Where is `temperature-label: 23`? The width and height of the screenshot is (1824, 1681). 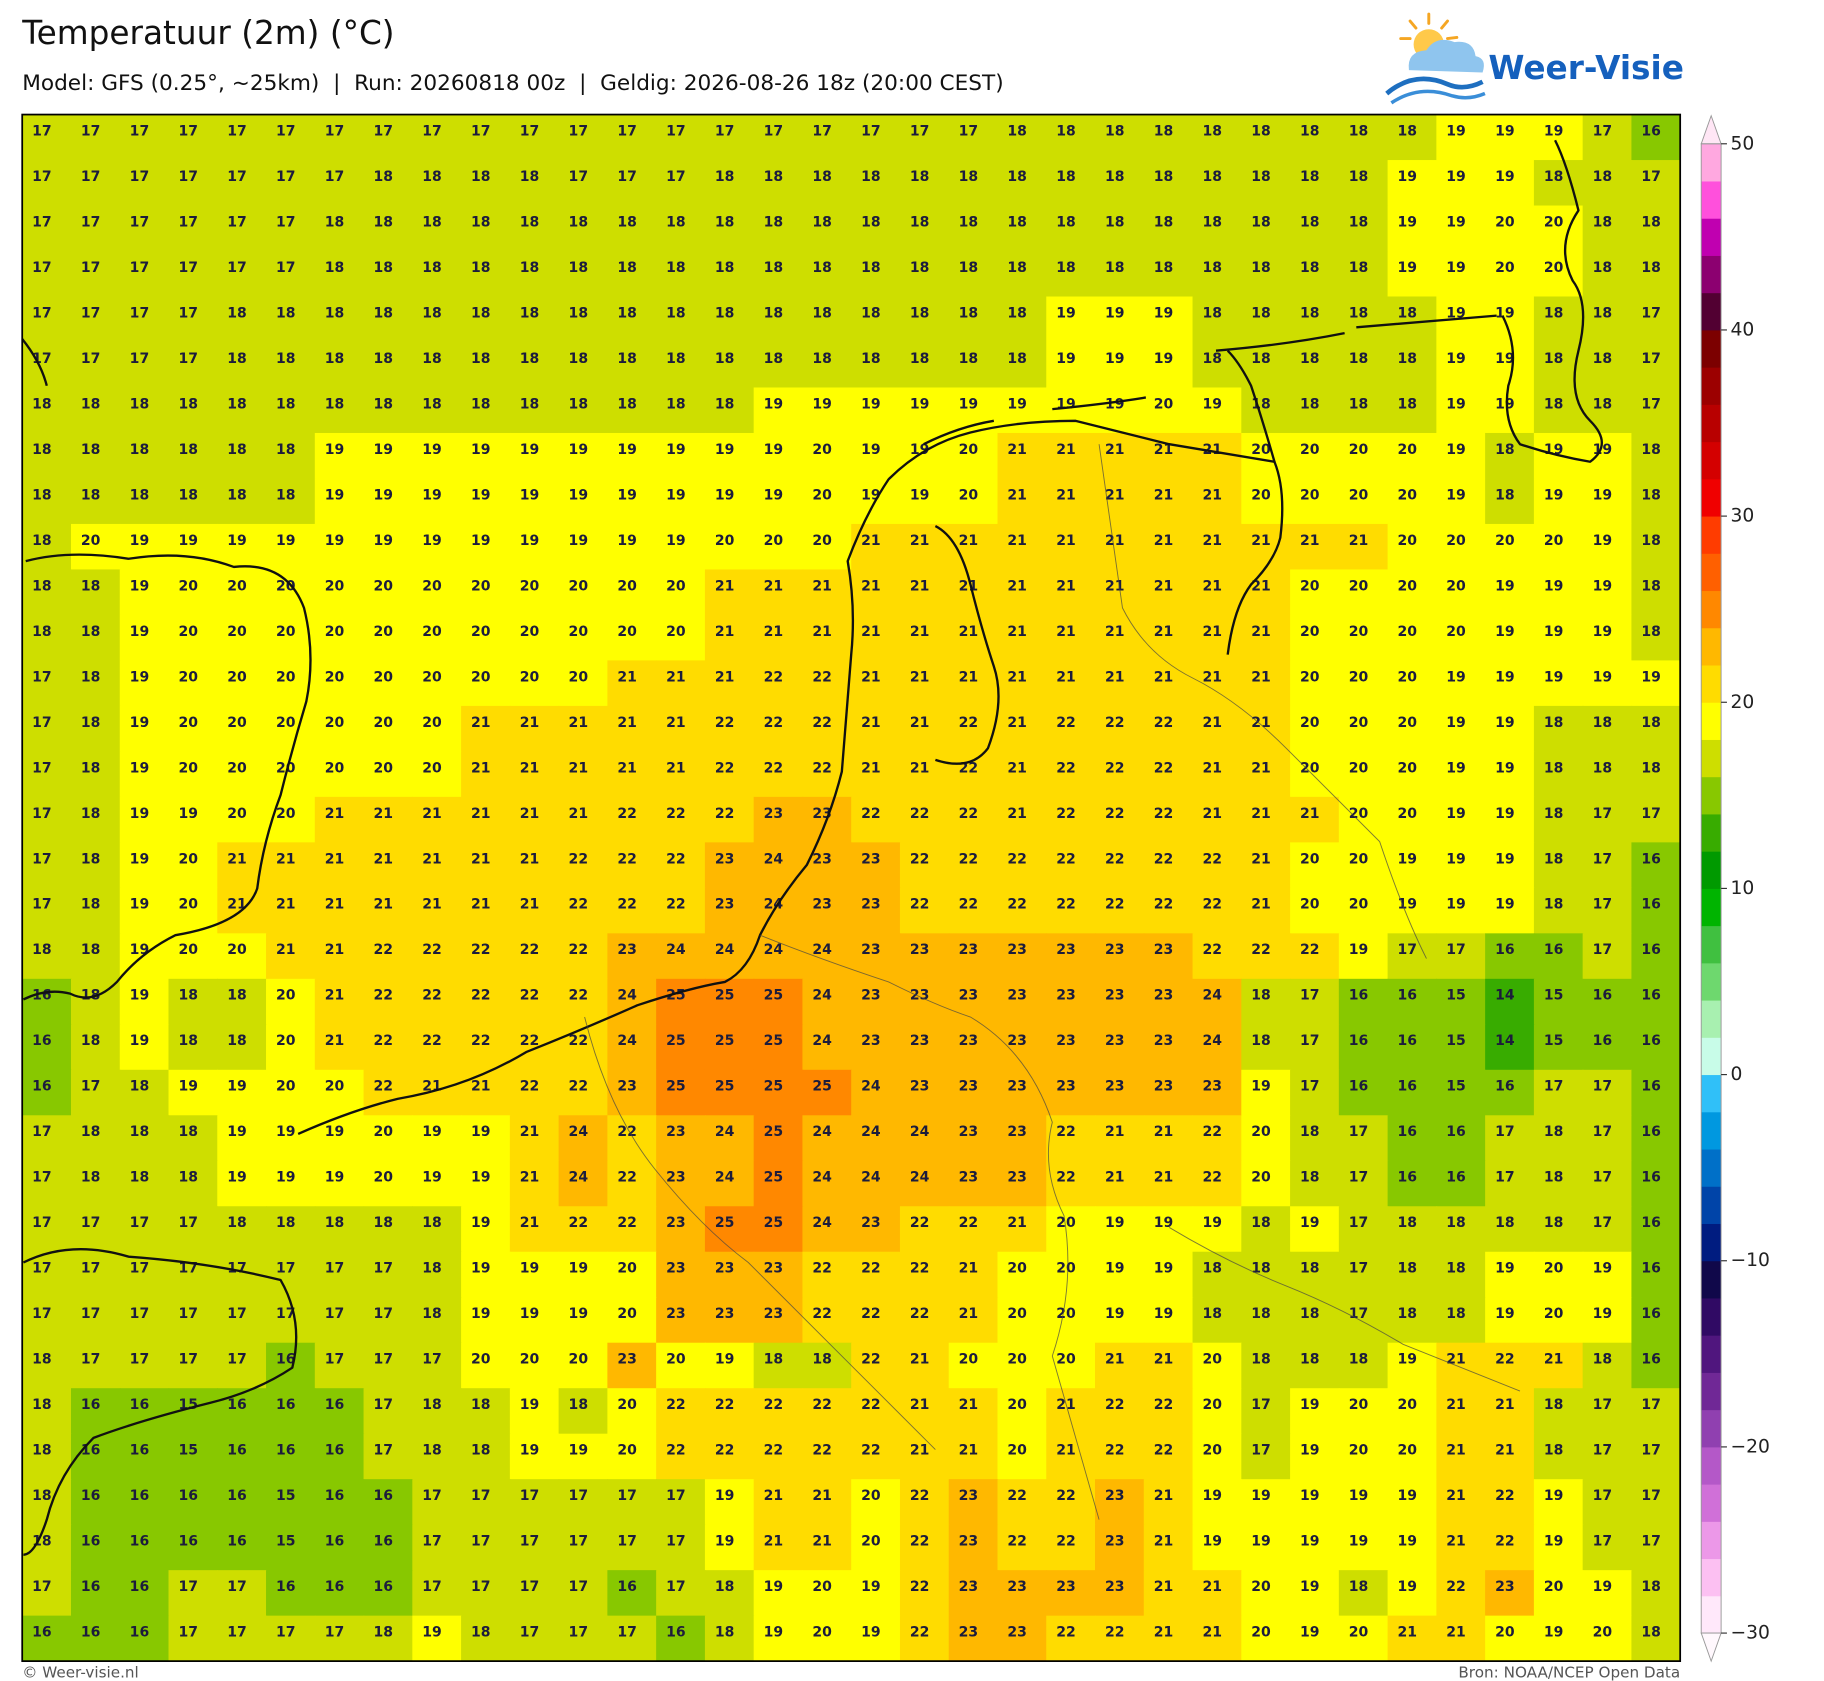 temperature-label: 23 is located at coordinates (1017, 1178).